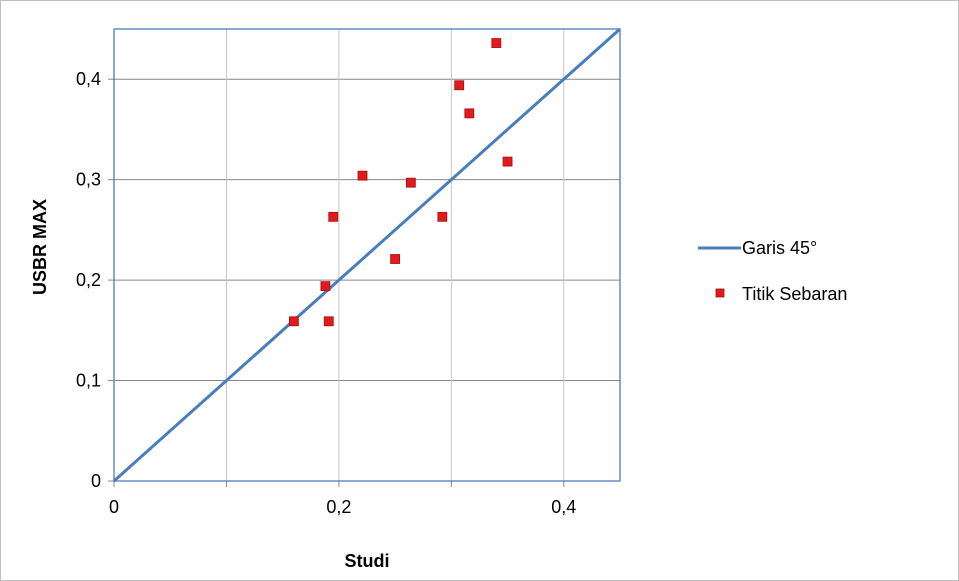 This screenshot has width=959, height=581. Describe the element at coordinates (88, 180) in the screenshot. I see `y-tick-label: 0,3` at that location.